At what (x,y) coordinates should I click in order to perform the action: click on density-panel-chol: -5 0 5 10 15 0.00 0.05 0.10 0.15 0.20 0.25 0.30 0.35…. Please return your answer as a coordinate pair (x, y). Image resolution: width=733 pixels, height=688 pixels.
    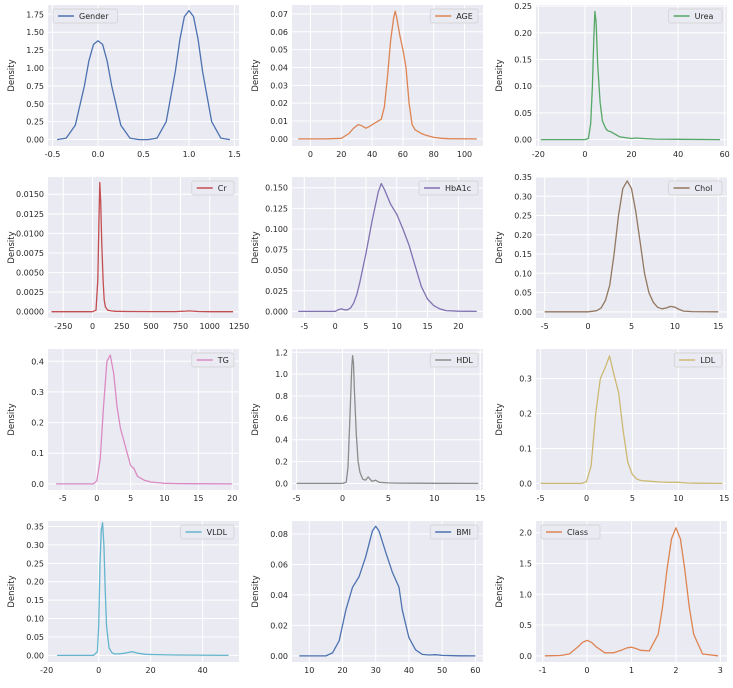
    Looking at the image, I should click on (611, 252).